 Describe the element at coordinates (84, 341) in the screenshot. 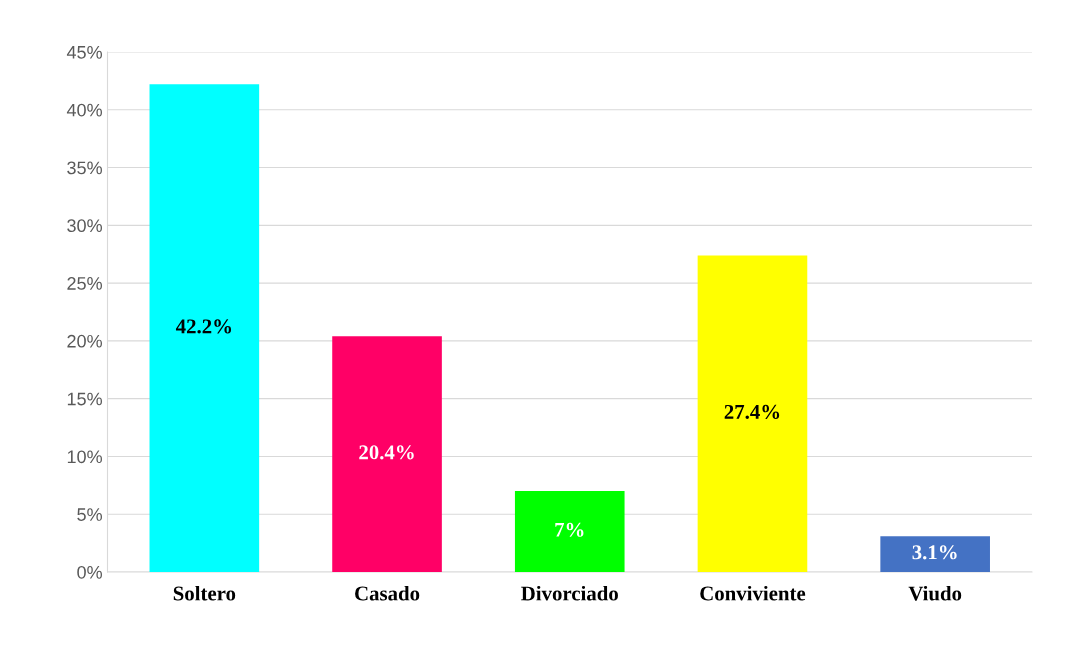

I see `y-tick-label: 20%` at that location.